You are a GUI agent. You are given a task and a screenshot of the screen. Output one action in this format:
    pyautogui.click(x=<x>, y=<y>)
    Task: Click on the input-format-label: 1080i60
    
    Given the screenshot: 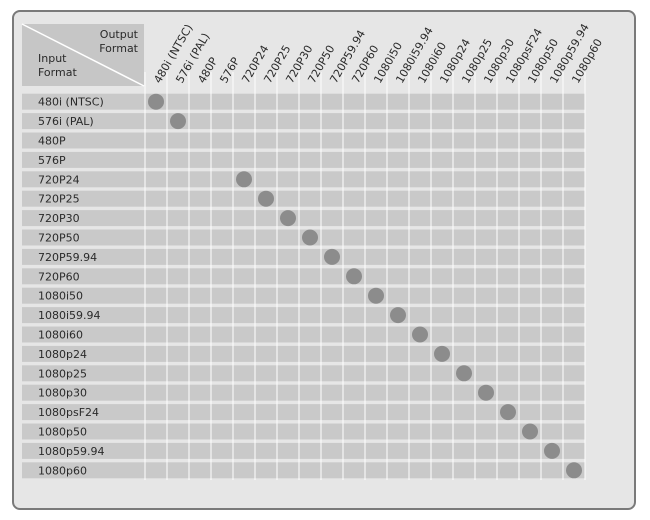 What is the action you would take?
    pyautogui.click(x=60, y=335)
    